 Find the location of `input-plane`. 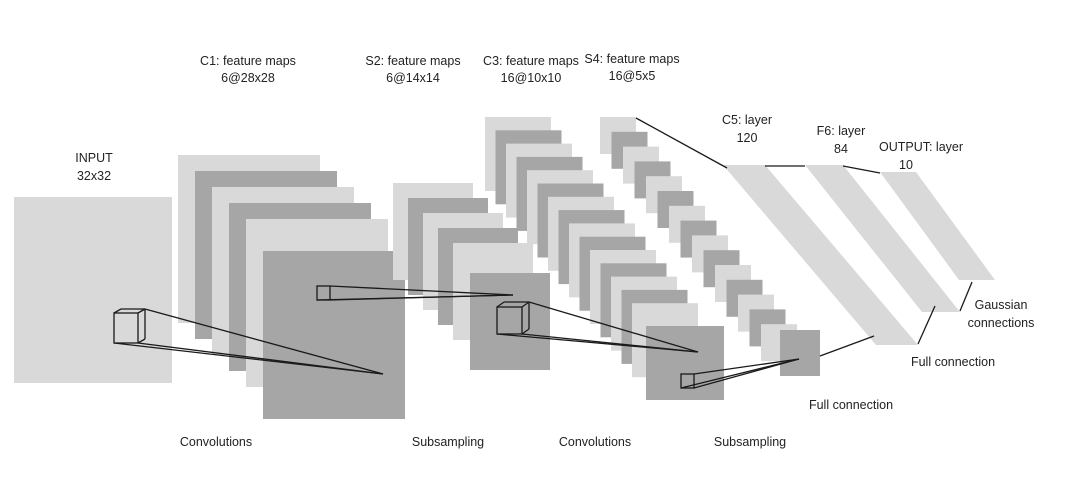

input-plane is located at coordinates (93, 290).